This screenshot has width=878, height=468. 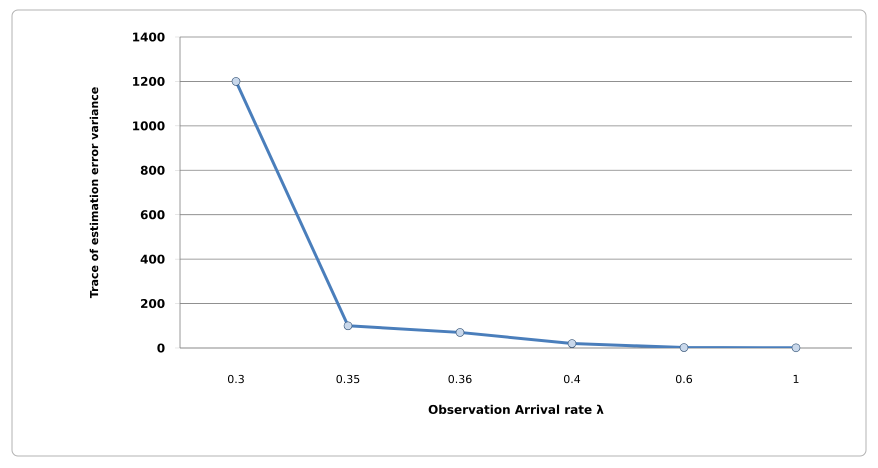 What do you see at coordinates (152, 170) in the screenshot?
I see `y-tick-label: 800` at bounding box center [152, 170].